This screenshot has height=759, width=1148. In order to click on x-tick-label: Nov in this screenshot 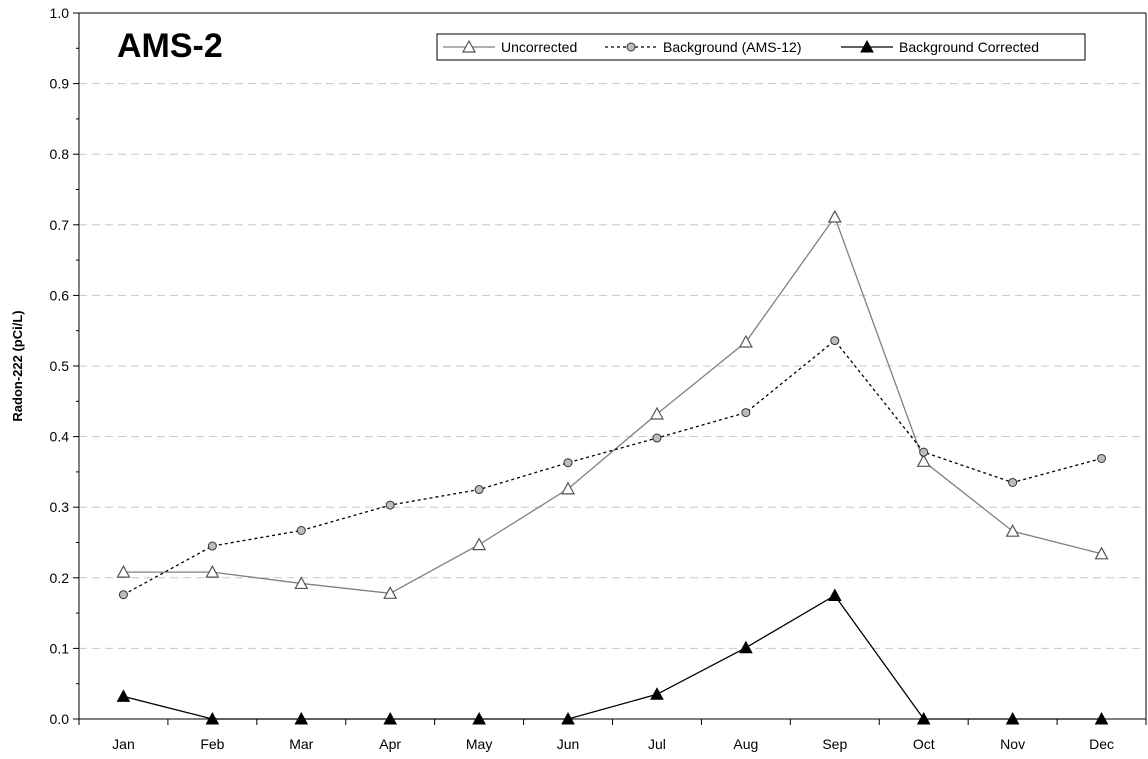, I will do `click(1012, 744)`.